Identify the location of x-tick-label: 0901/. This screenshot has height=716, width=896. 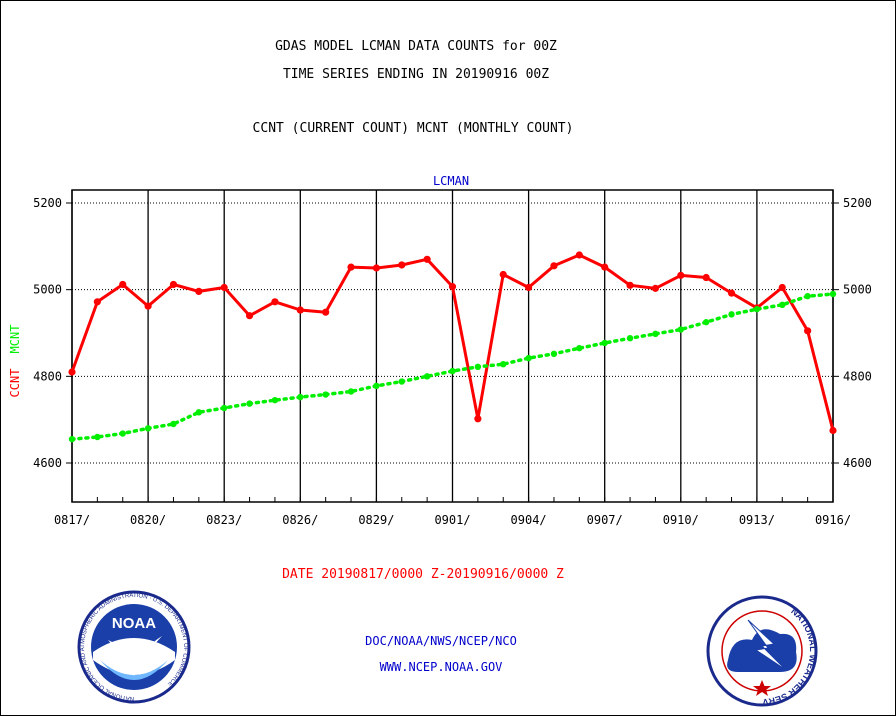
(452, 520).